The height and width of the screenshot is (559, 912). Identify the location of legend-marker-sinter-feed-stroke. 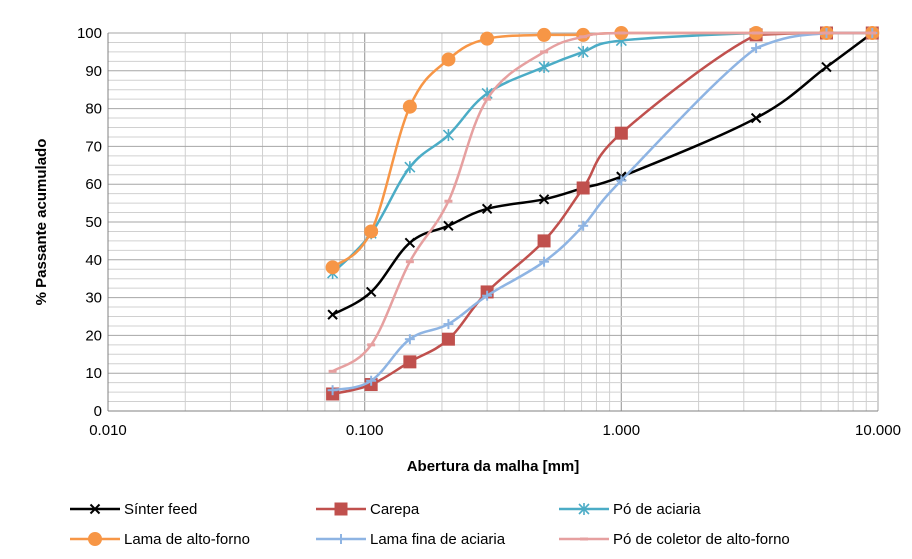
(95, 509).